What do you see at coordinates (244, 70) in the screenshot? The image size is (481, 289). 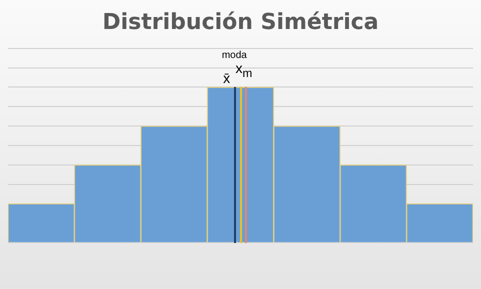 I see `text: x$_{m}$` at bounding box center [244, 70].